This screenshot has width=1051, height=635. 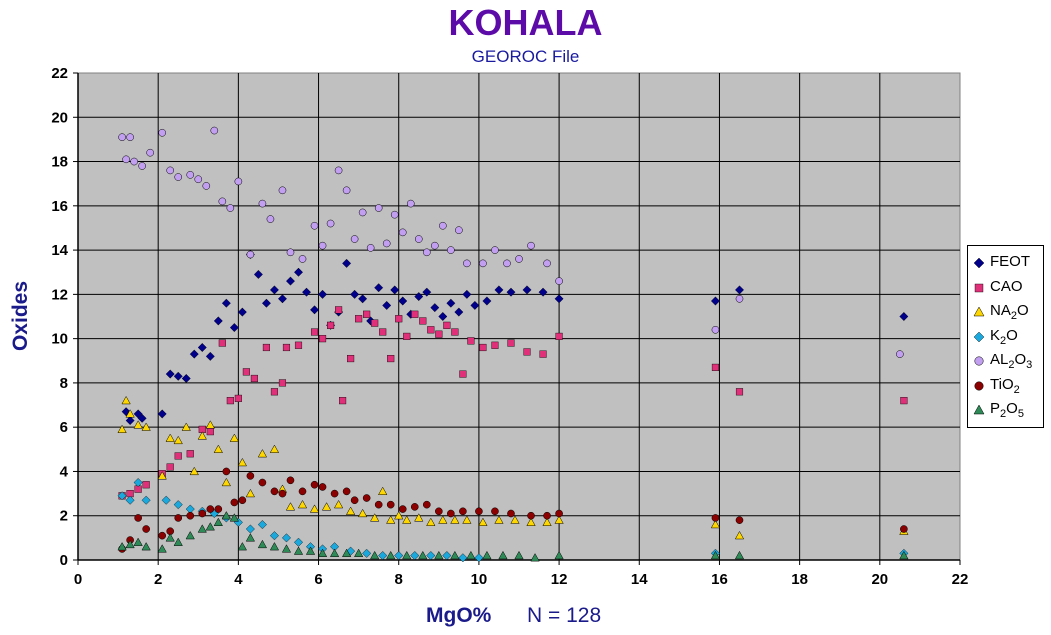 I want to click on legend-label-subscript: 5, so click(x=1020, y=414).